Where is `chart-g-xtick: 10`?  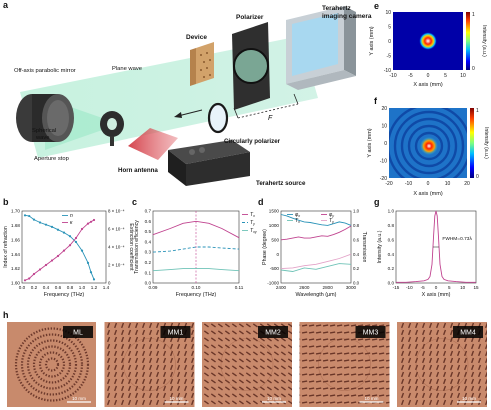 chart-g-xtick: 10 is located at coordinates (463, 287).